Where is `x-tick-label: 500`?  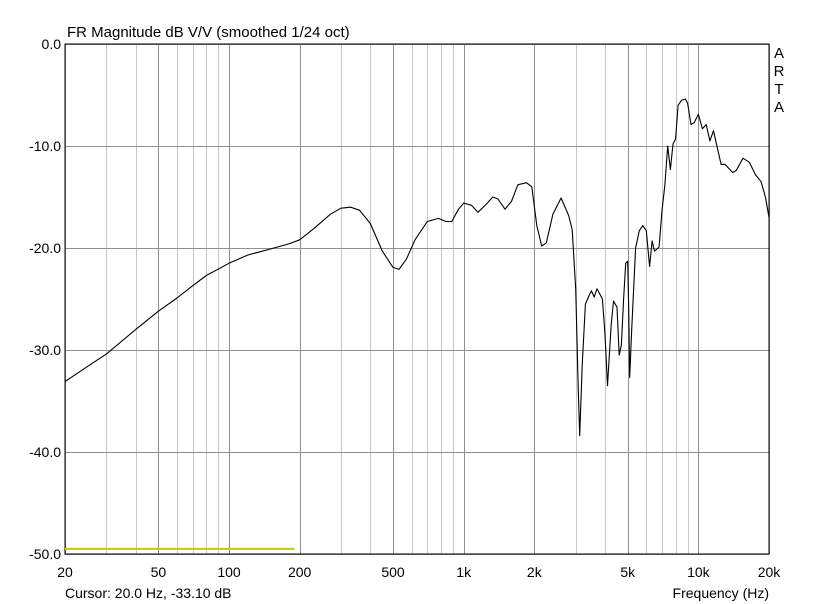 x-tick-label: 500 is located at coordinates (393, 572).